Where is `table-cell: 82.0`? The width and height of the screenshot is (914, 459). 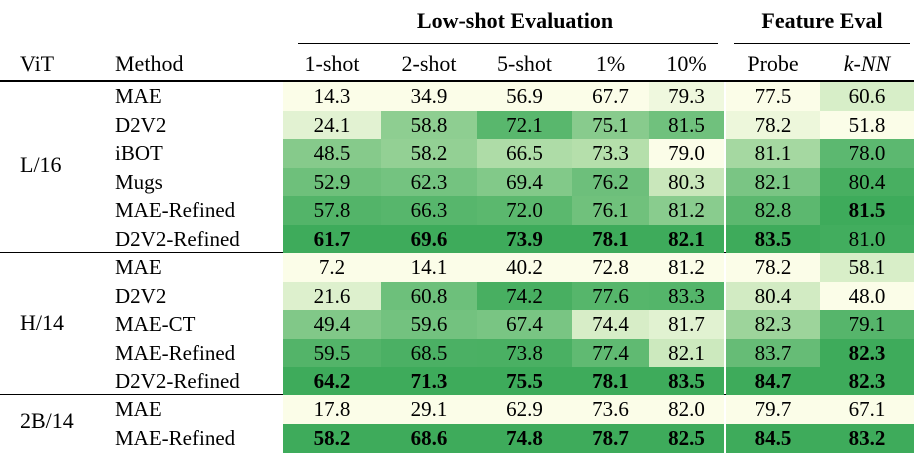
table-cell: 82.0 is located at coordinates (686, 409).